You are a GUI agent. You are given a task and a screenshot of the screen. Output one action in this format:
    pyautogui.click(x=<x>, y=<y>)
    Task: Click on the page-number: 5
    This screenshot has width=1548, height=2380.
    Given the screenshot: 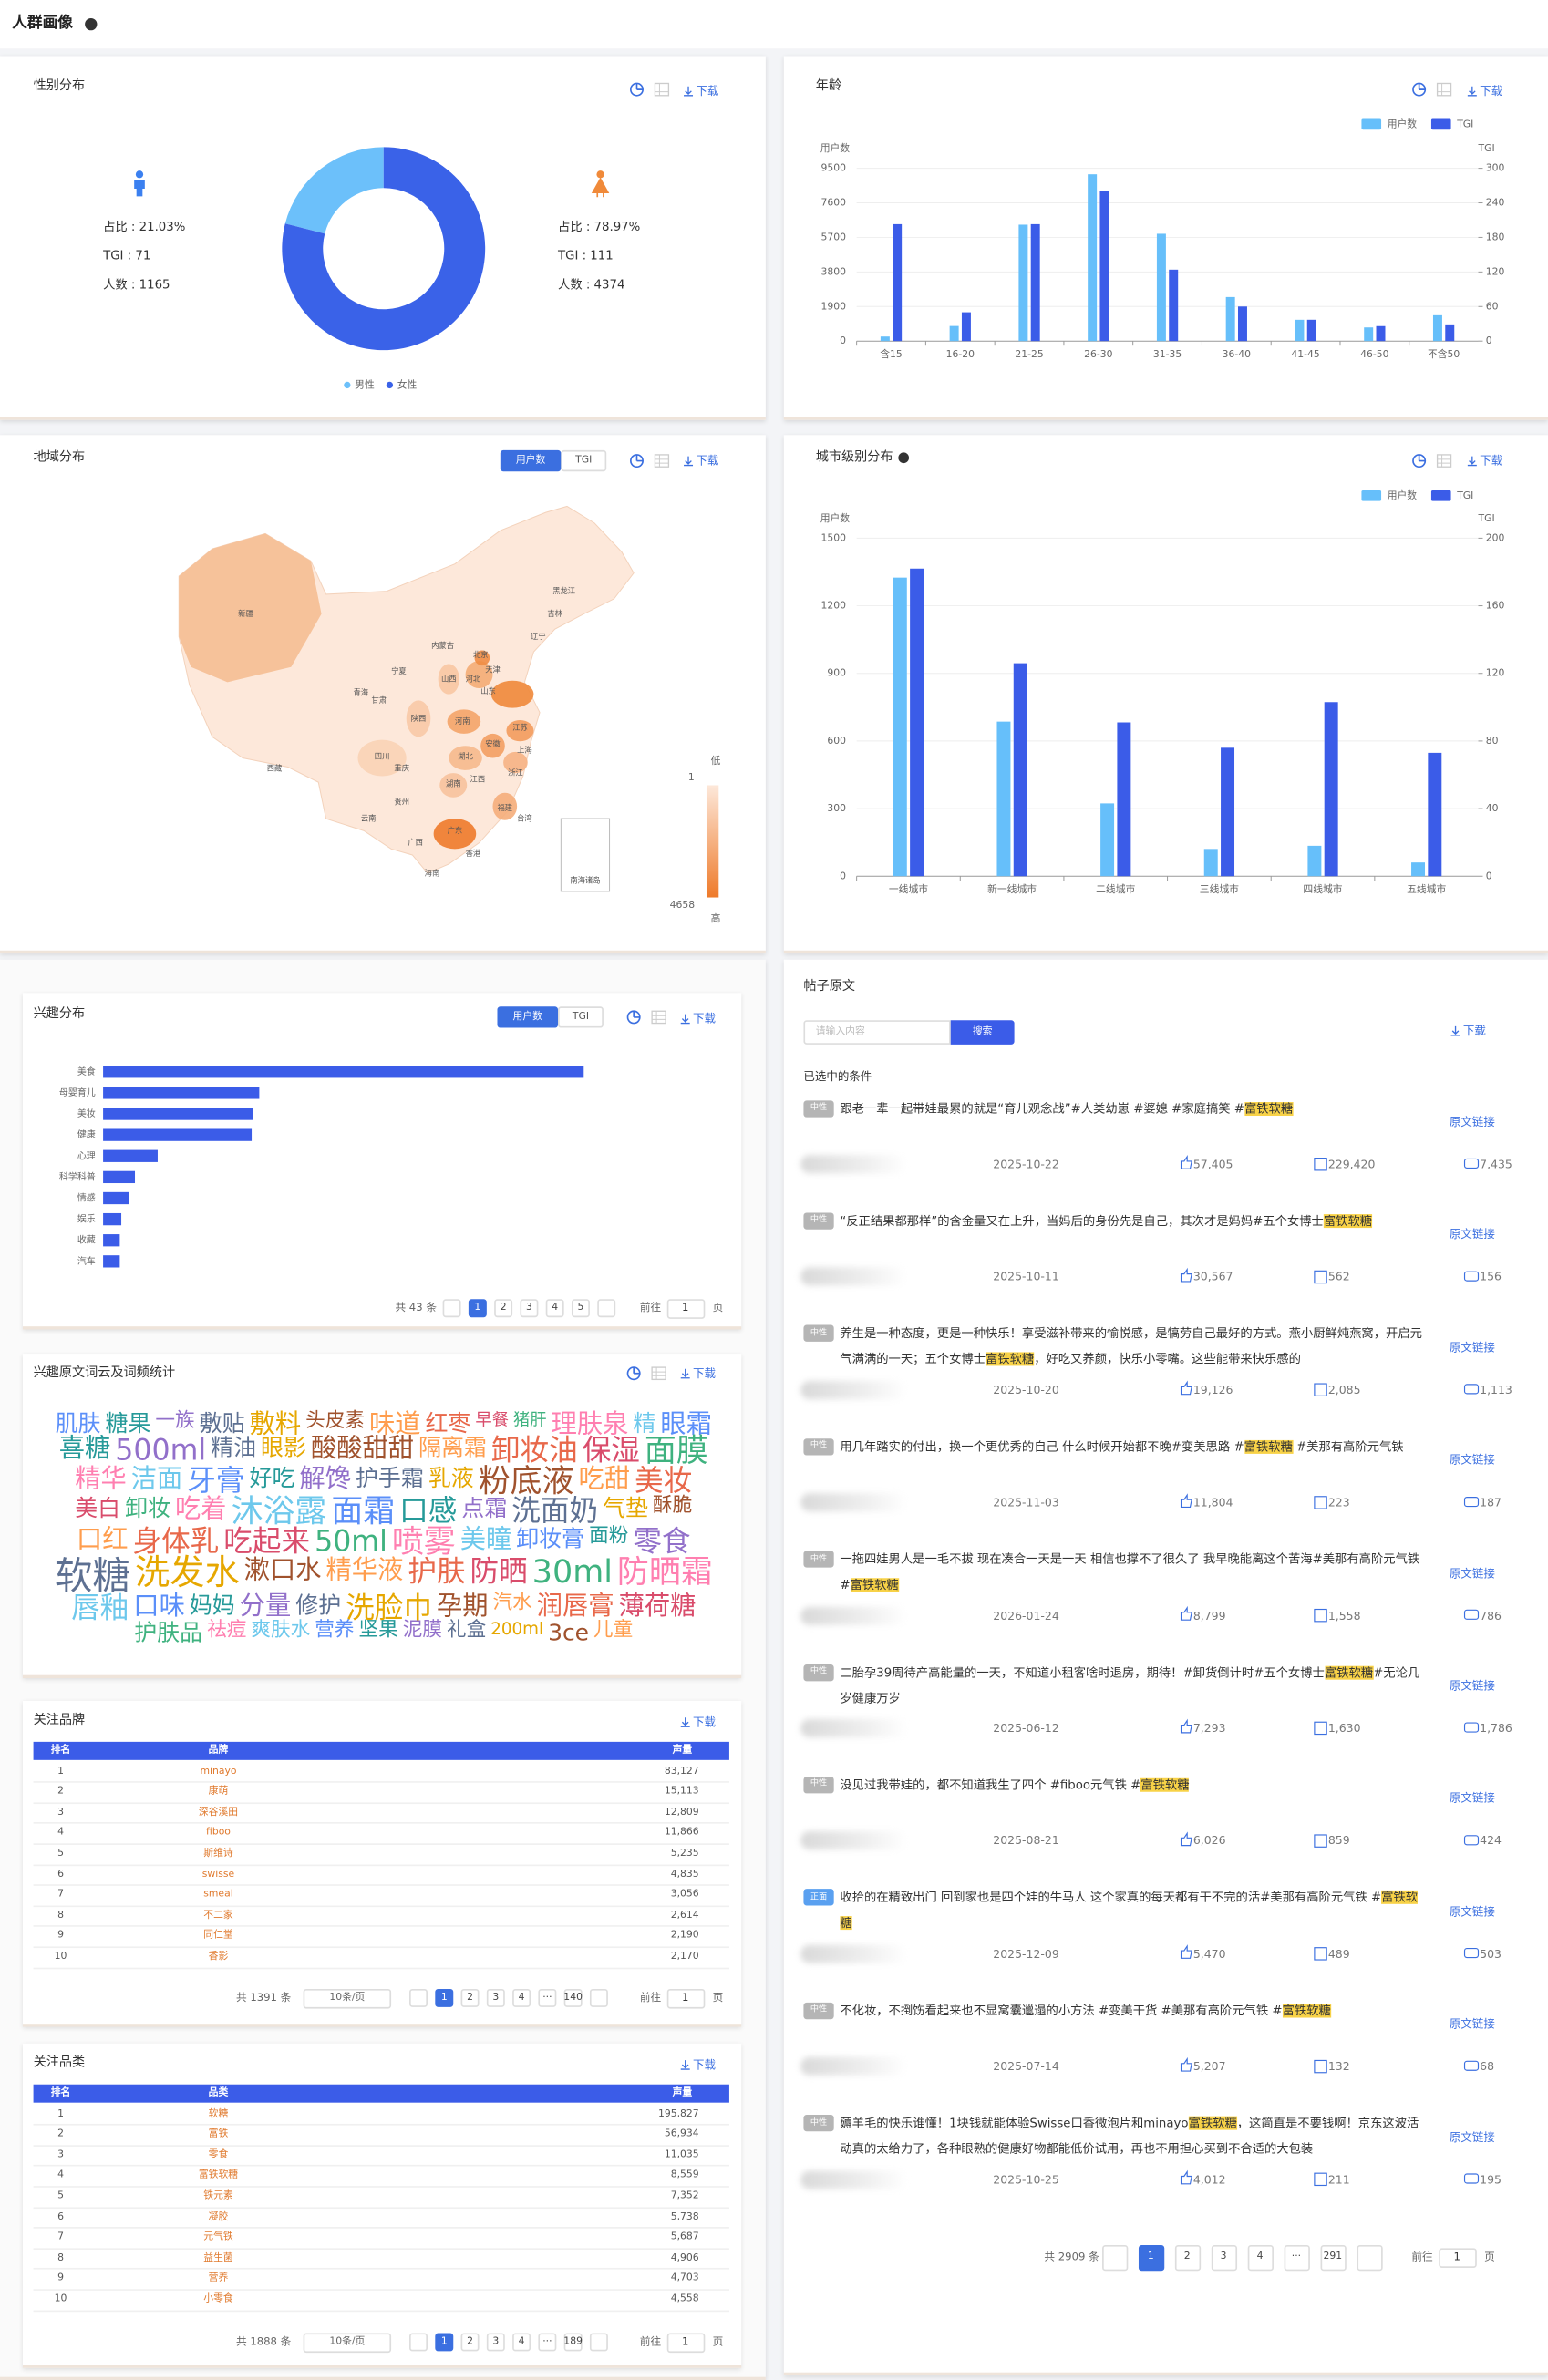 What is the action you would take?
    pyautogui.click(x=580, y=1308)
    